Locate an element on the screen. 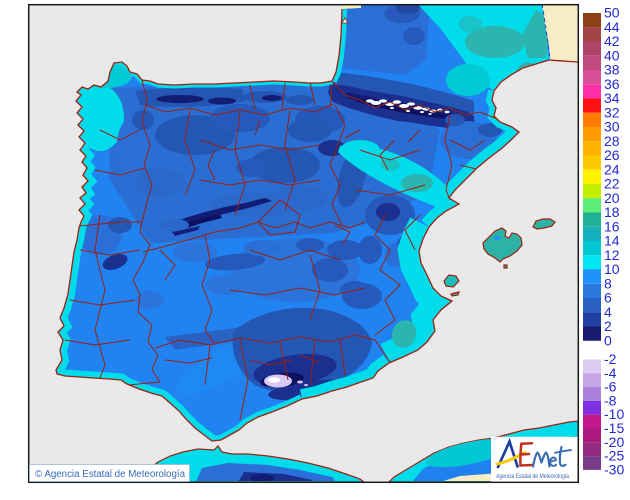 The height and width of the screenshot is (500, 630). svg-text: 36 is located at coordinates (612, 84).